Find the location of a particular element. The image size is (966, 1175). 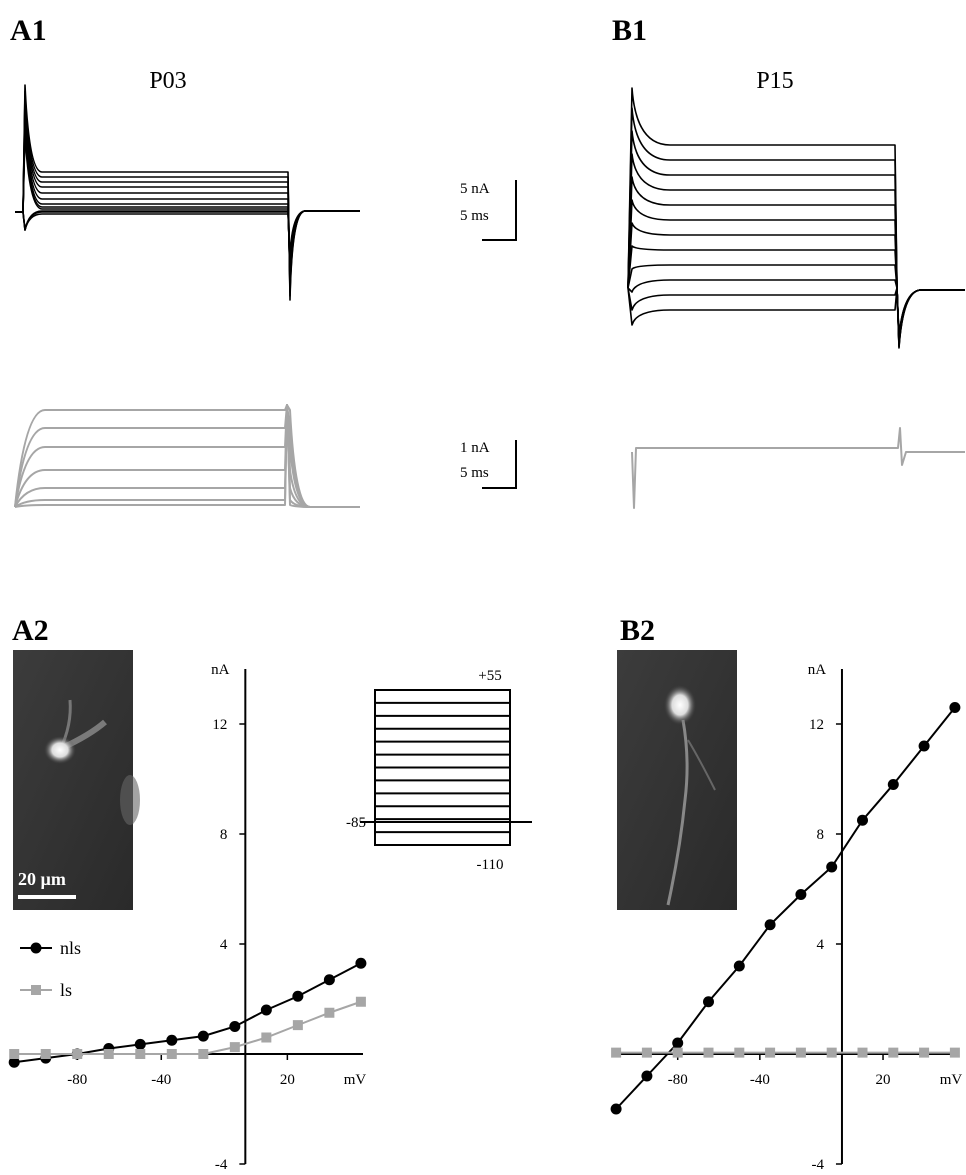

protocol-label: -110 is located at coordinates (490, 865).